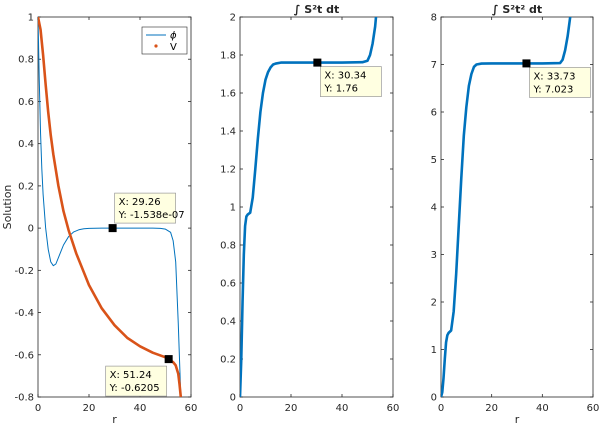  Describe the element at coordinates (345, 76) in the screenshot. I see `datatip-x-text: X: 30.34` at that location.